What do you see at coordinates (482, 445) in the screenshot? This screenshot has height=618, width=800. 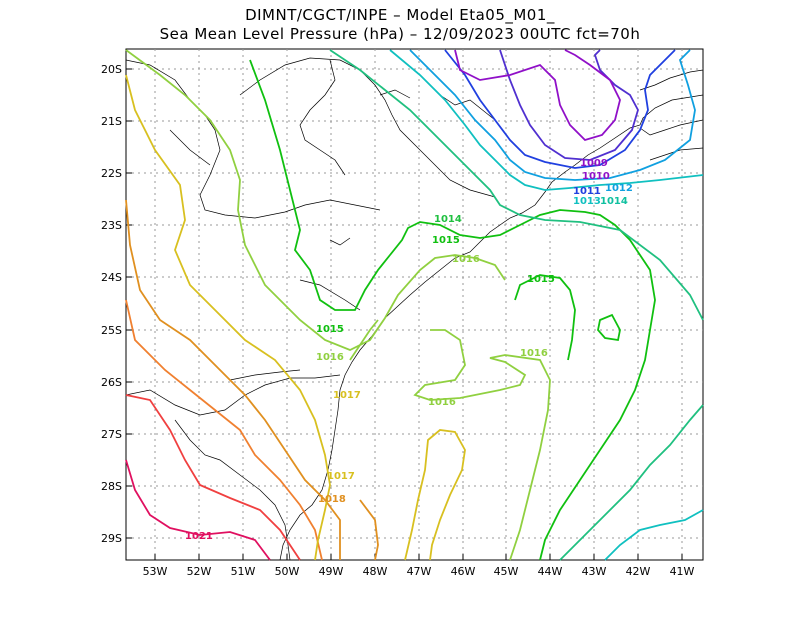 I see `isobar-1016c` at bounding box center [482, 445].